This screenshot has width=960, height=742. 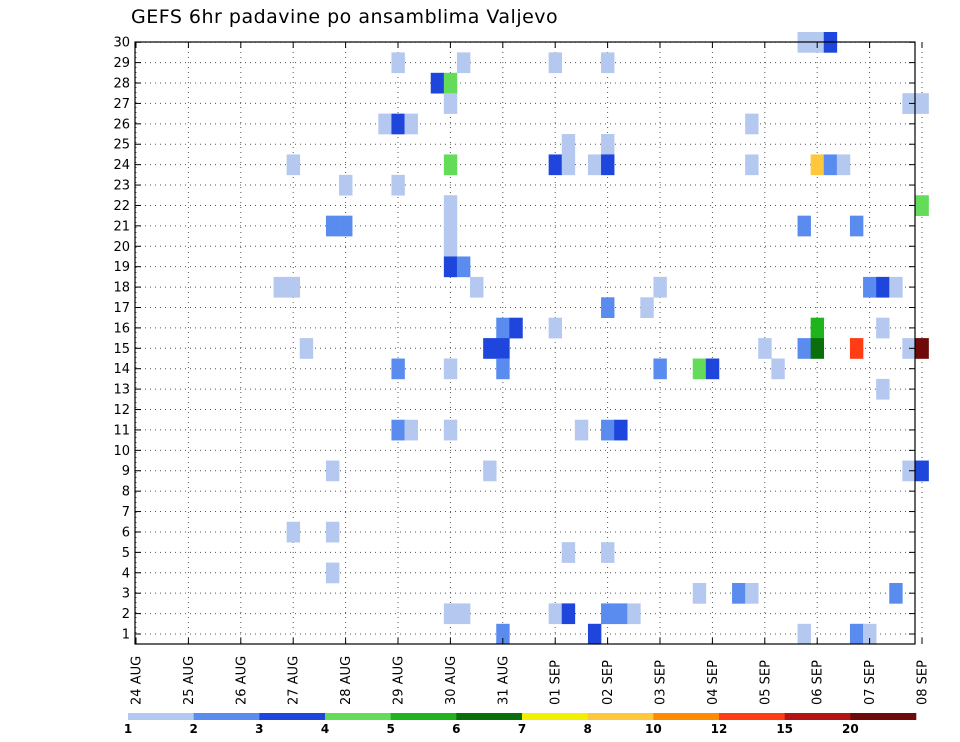 I want to click on x-tick-label: 28 AUG, so click(x=346, y=680).